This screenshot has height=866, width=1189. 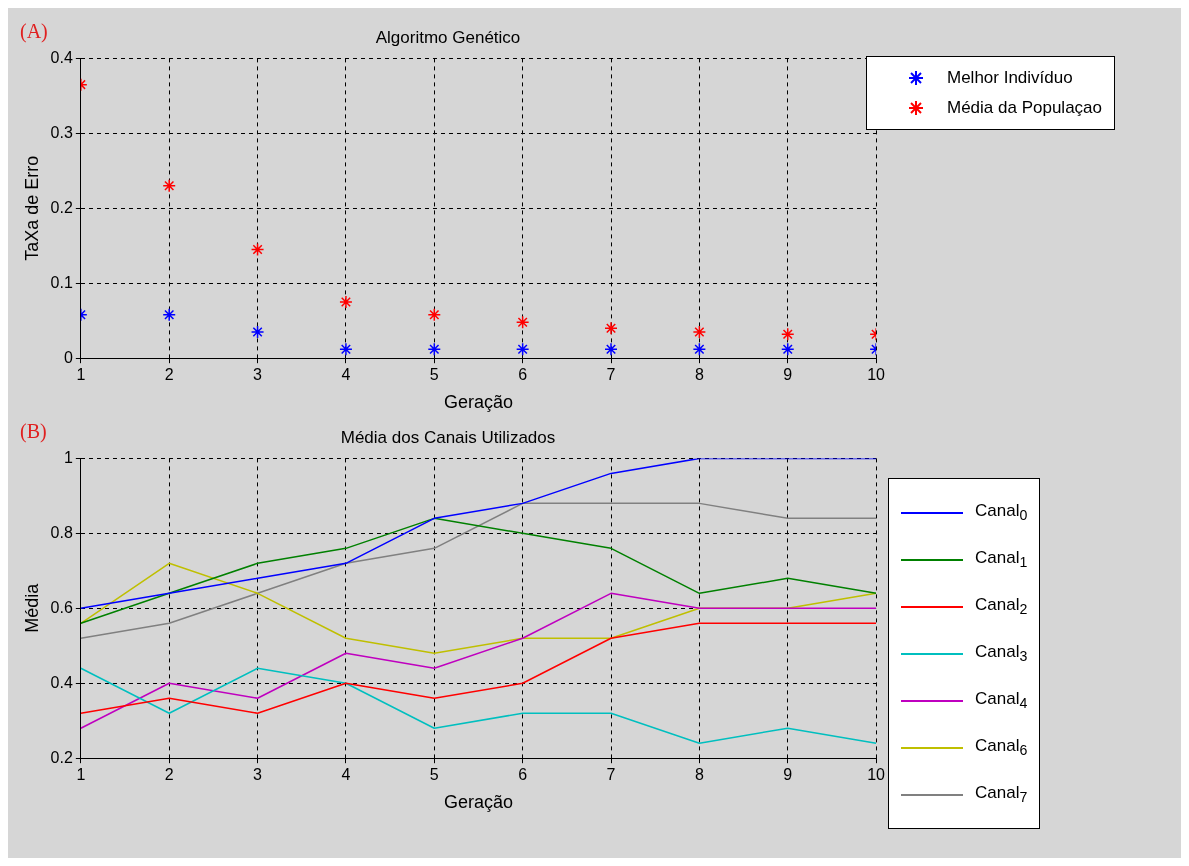 What do you see at coordinates (61, 282) in the screenshot?
I see `y-tick-label: 0.1` at bounding box center [61, 282].